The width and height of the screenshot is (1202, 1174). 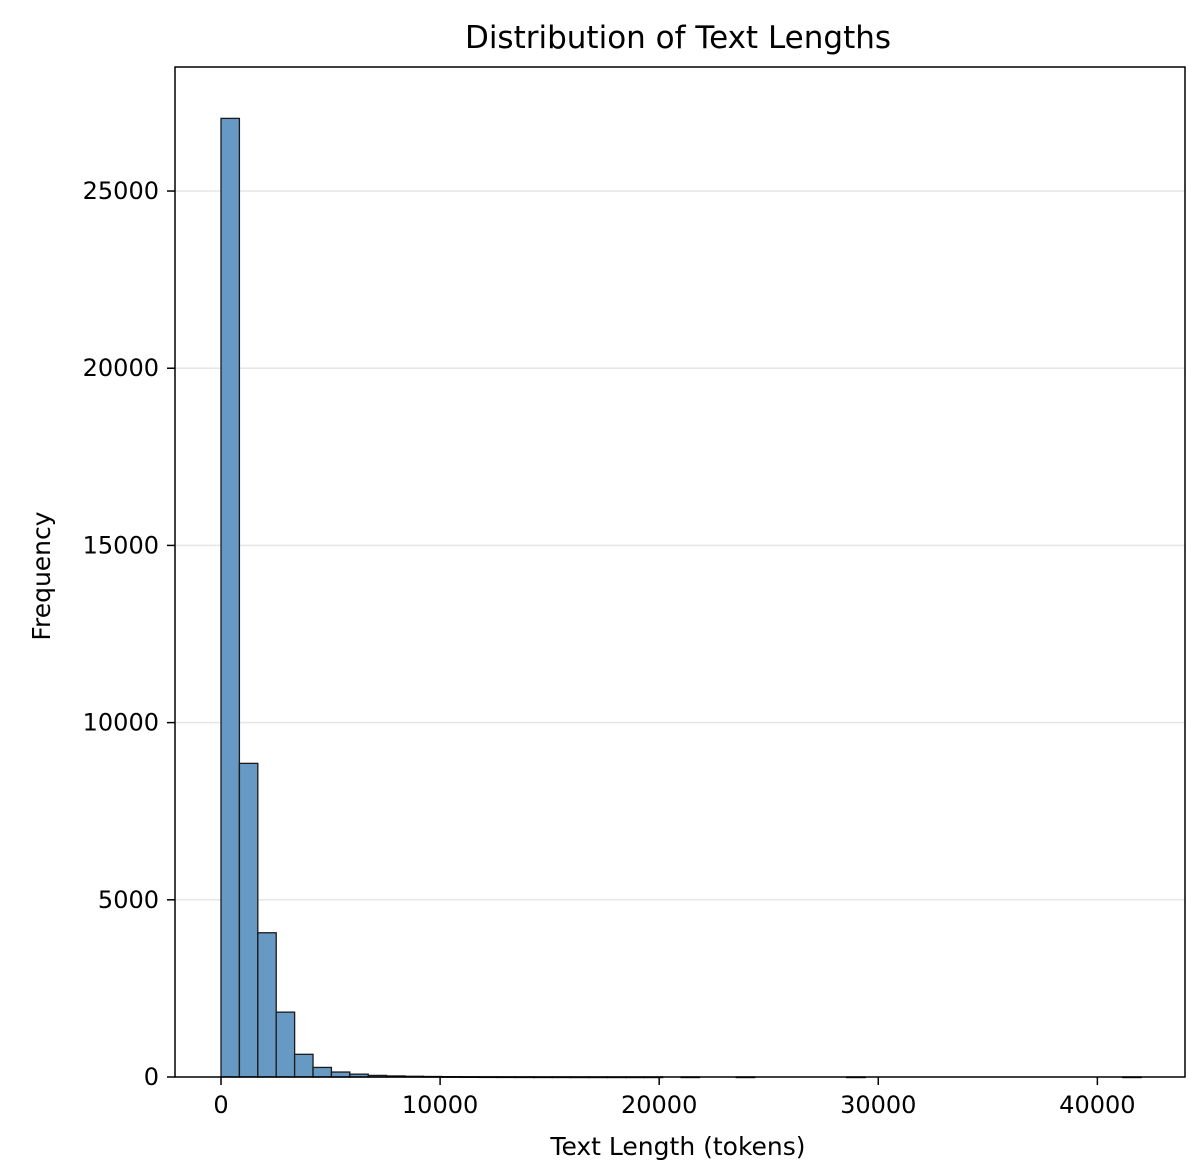 What do you see at coordinates (121, 191) in the screenshot?
I see `y-tick-label: 25000` at bounding box center [121, 191].